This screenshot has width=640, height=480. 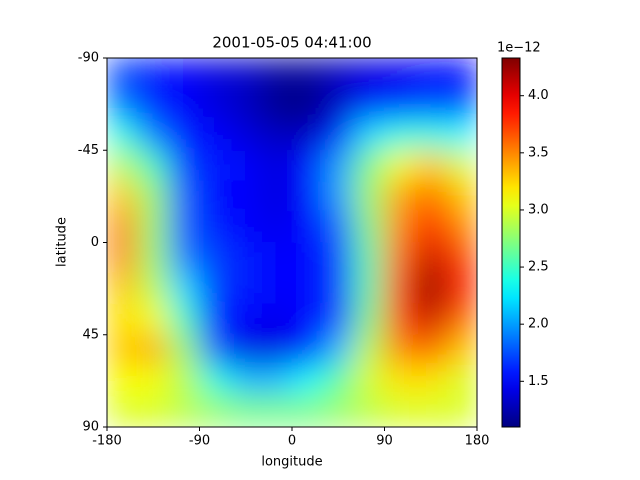 I want to click on colorbar-tick-label: 1.5, so click(x=538, y=381).